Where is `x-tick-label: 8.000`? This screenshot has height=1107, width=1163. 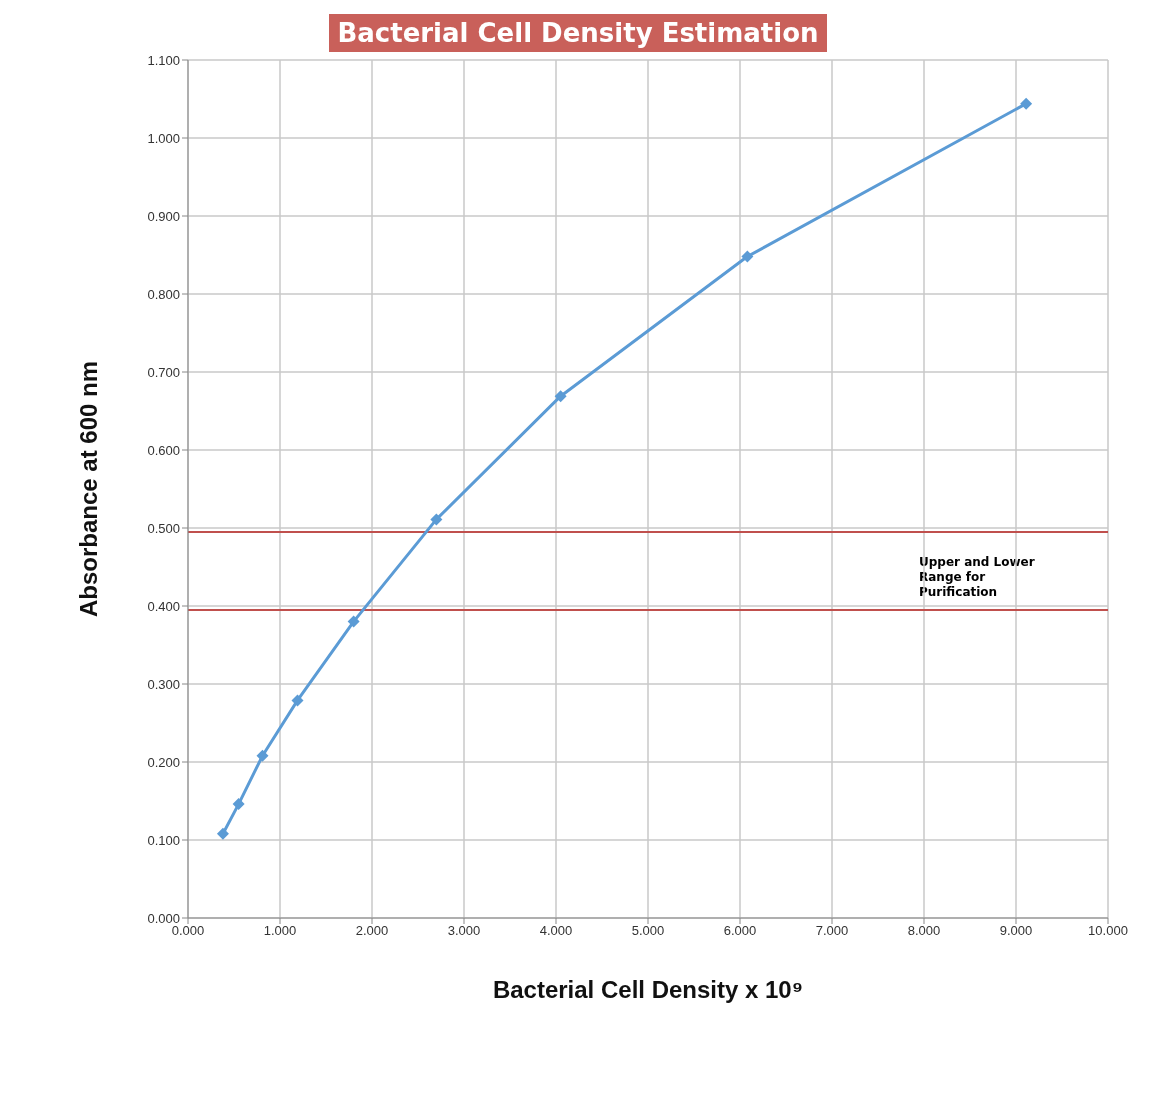
x-tick-label: 8.000 is located at coordinates (924, 931).